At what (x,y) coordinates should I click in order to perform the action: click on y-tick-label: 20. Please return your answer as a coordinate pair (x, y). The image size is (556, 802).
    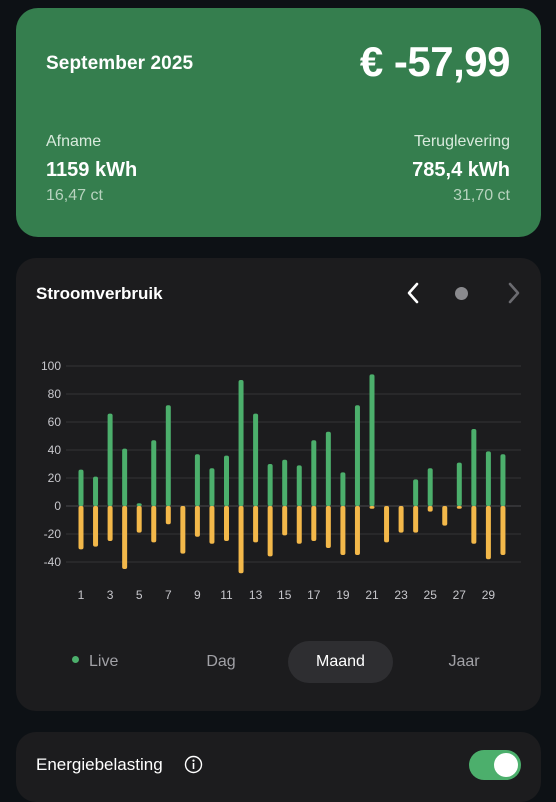
    Looking at the image, I should click on (55, 478).